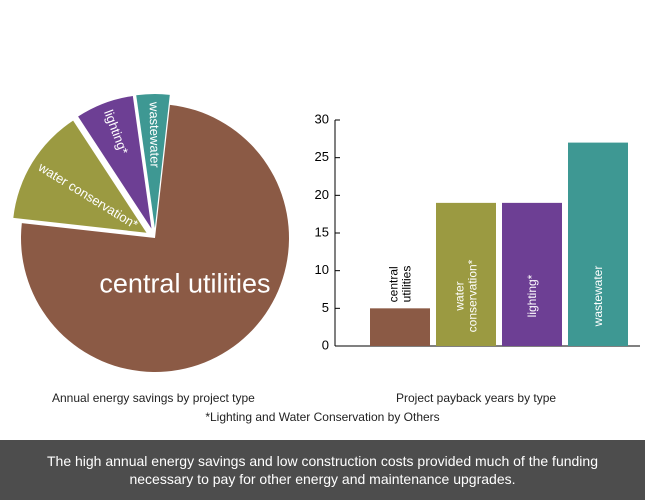 The width and height of the screenshot is (645, 500). I want to click on pie-slice-water-conservation, so click(80, 176).